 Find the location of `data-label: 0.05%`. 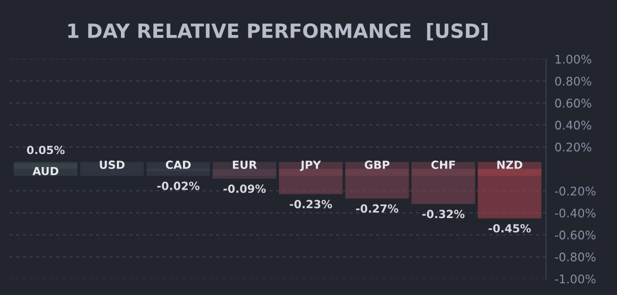

data-label: 0.05% is located at coordinates (45, 150).